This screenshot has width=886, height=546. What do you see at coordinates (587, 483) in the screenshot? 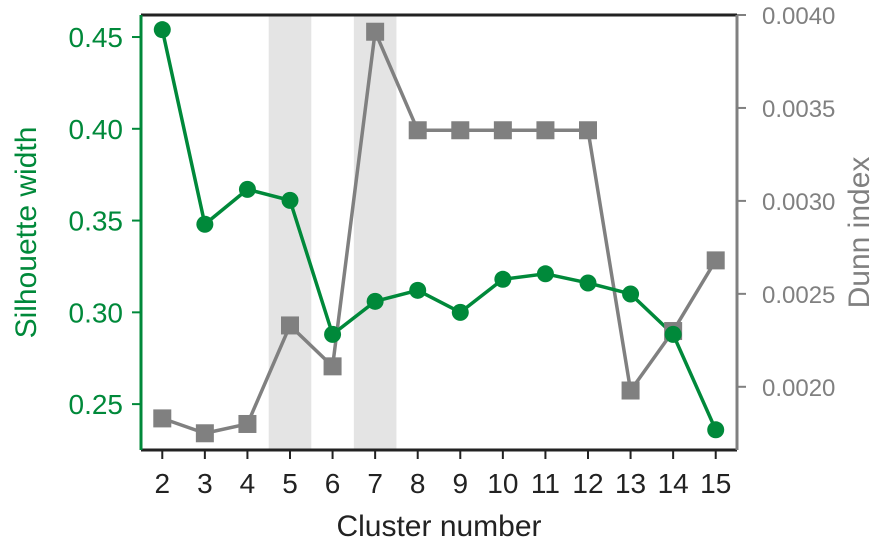
I see `x-tick-label-12: 12` at bounding box center [587, 483].